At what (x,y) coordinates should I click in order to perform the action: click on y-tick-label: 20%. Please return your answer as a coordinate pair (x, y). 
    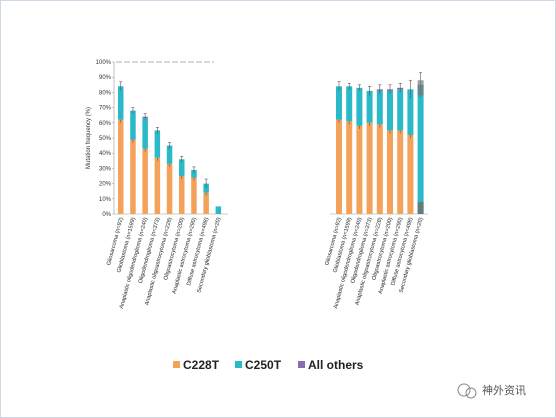
    Looking at the image, I should click on (105, 185).